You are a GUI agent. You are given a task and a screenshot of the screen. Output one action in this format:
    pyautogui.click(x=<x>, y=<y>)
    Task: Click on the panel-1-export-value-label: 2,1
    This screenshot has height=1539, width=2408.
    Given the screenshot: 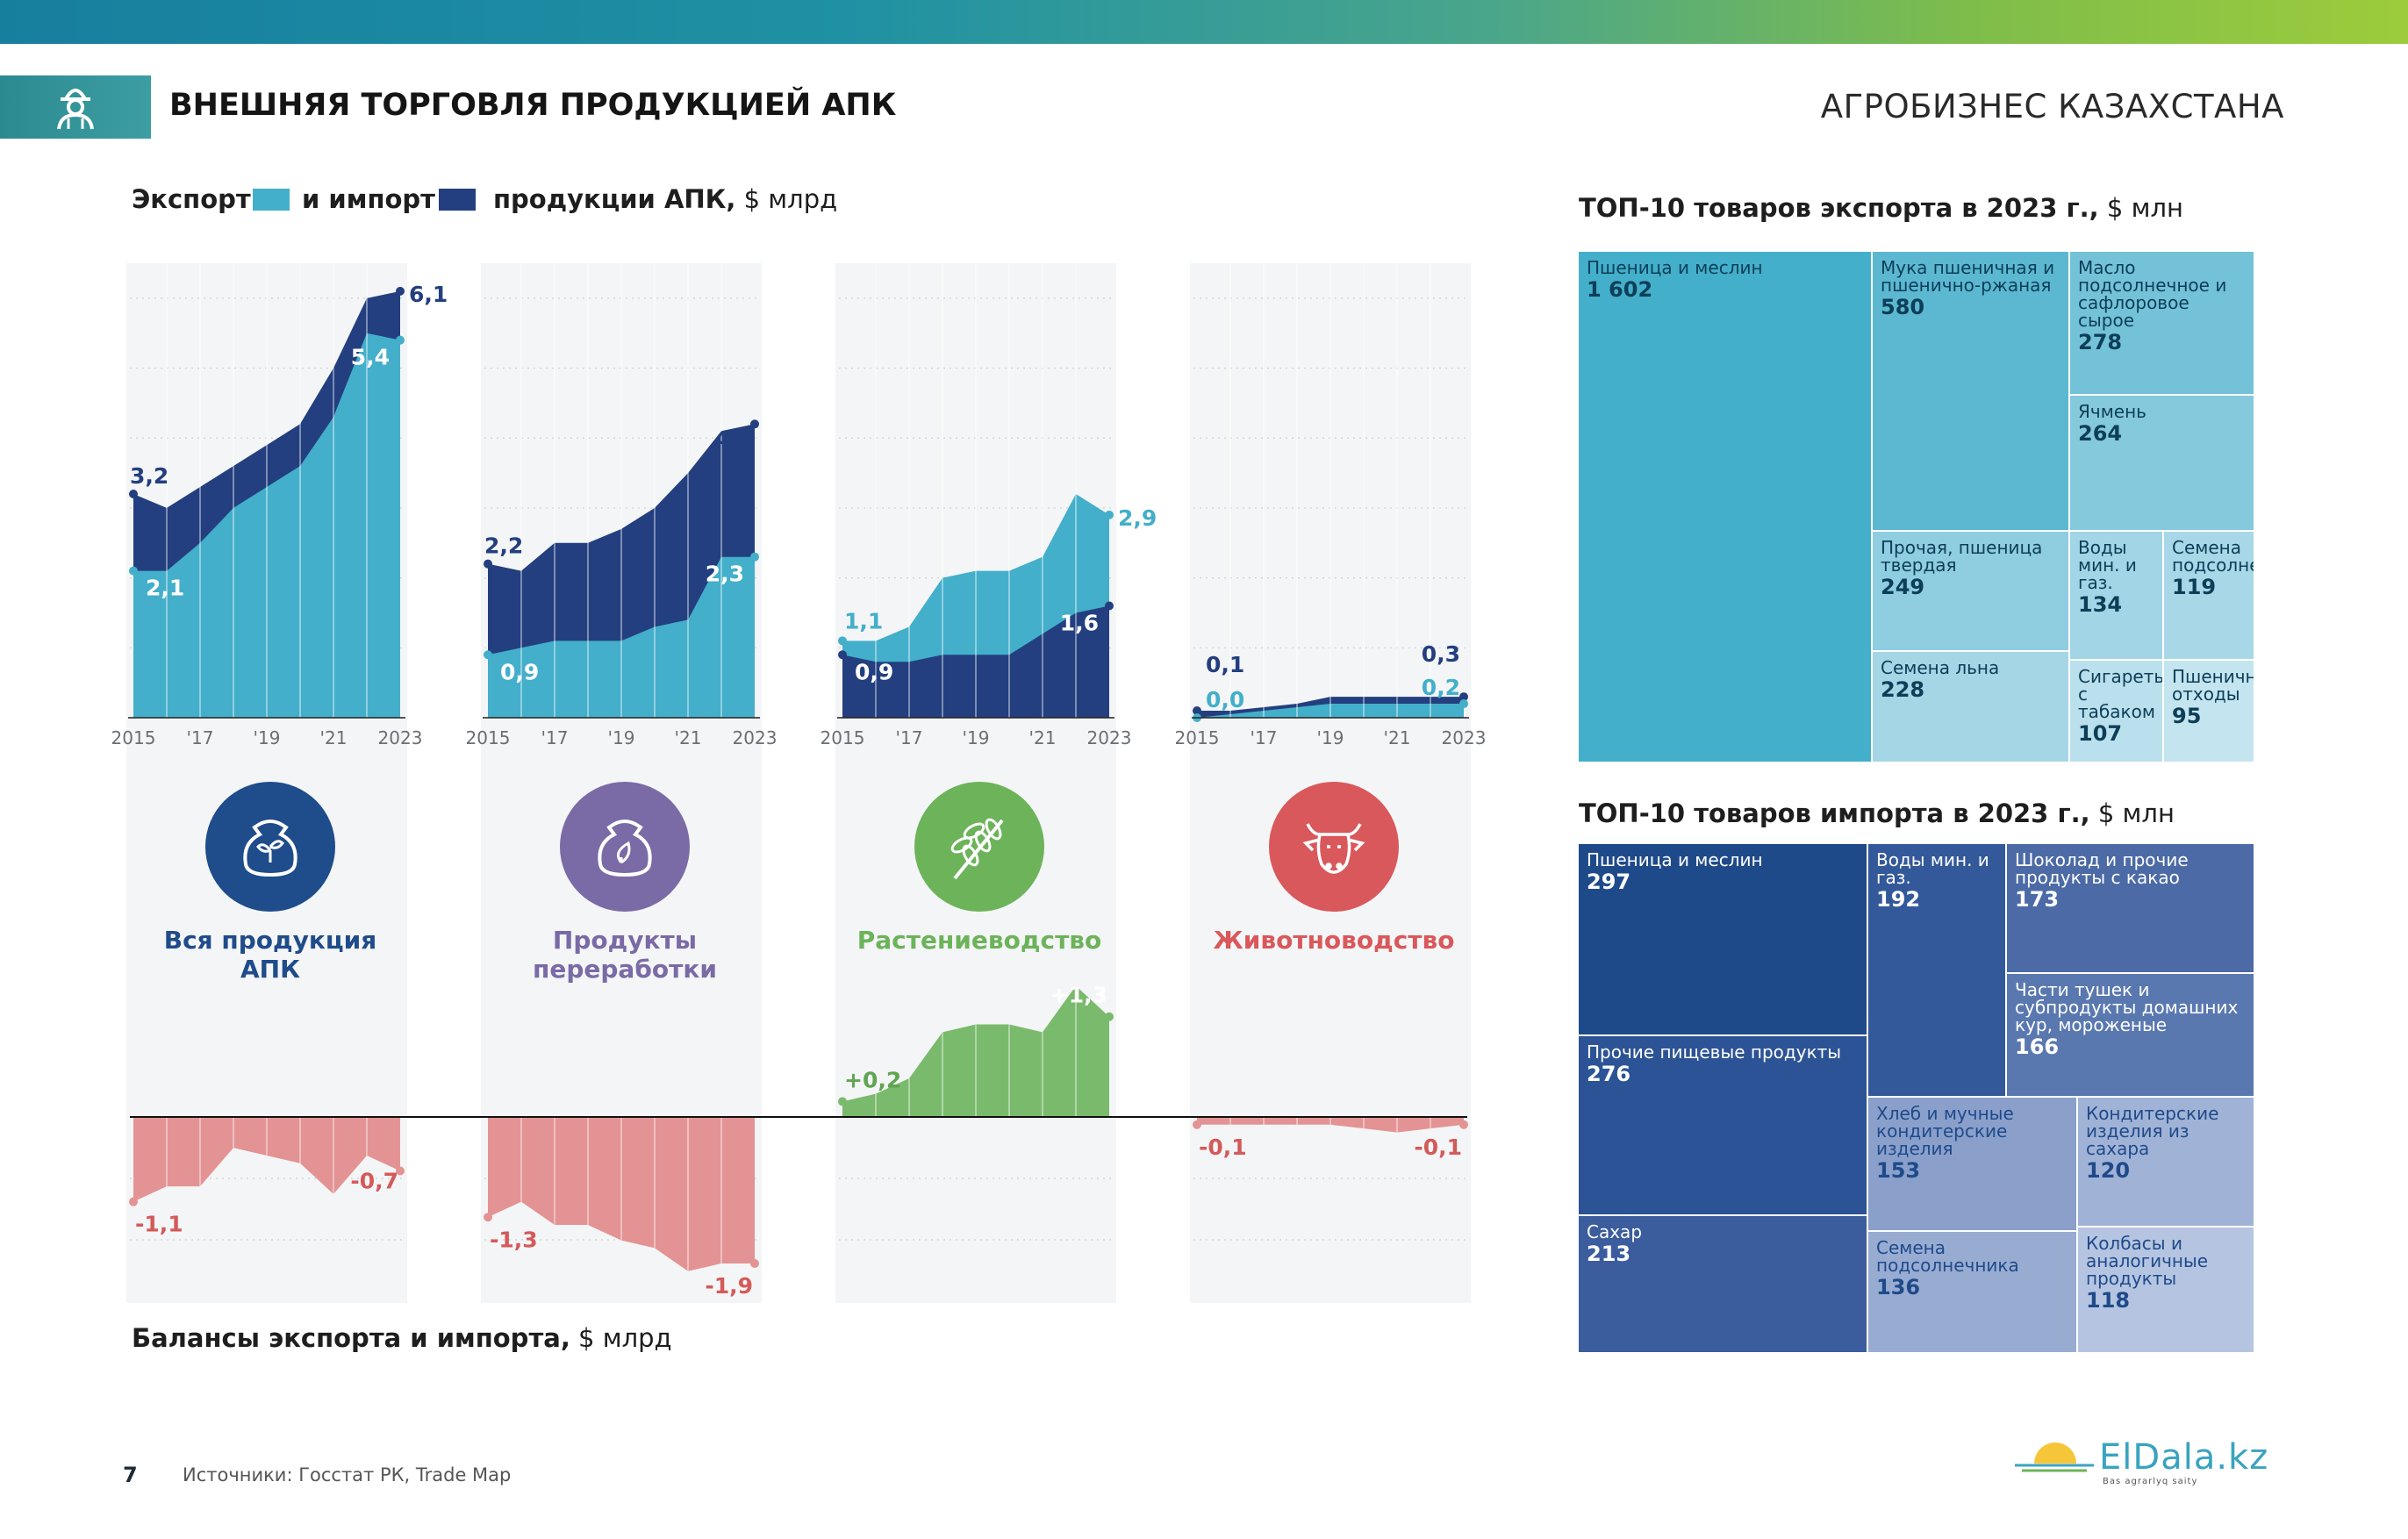 What is the action you would take?
    pyautogui.click(x=165, y=588)
    